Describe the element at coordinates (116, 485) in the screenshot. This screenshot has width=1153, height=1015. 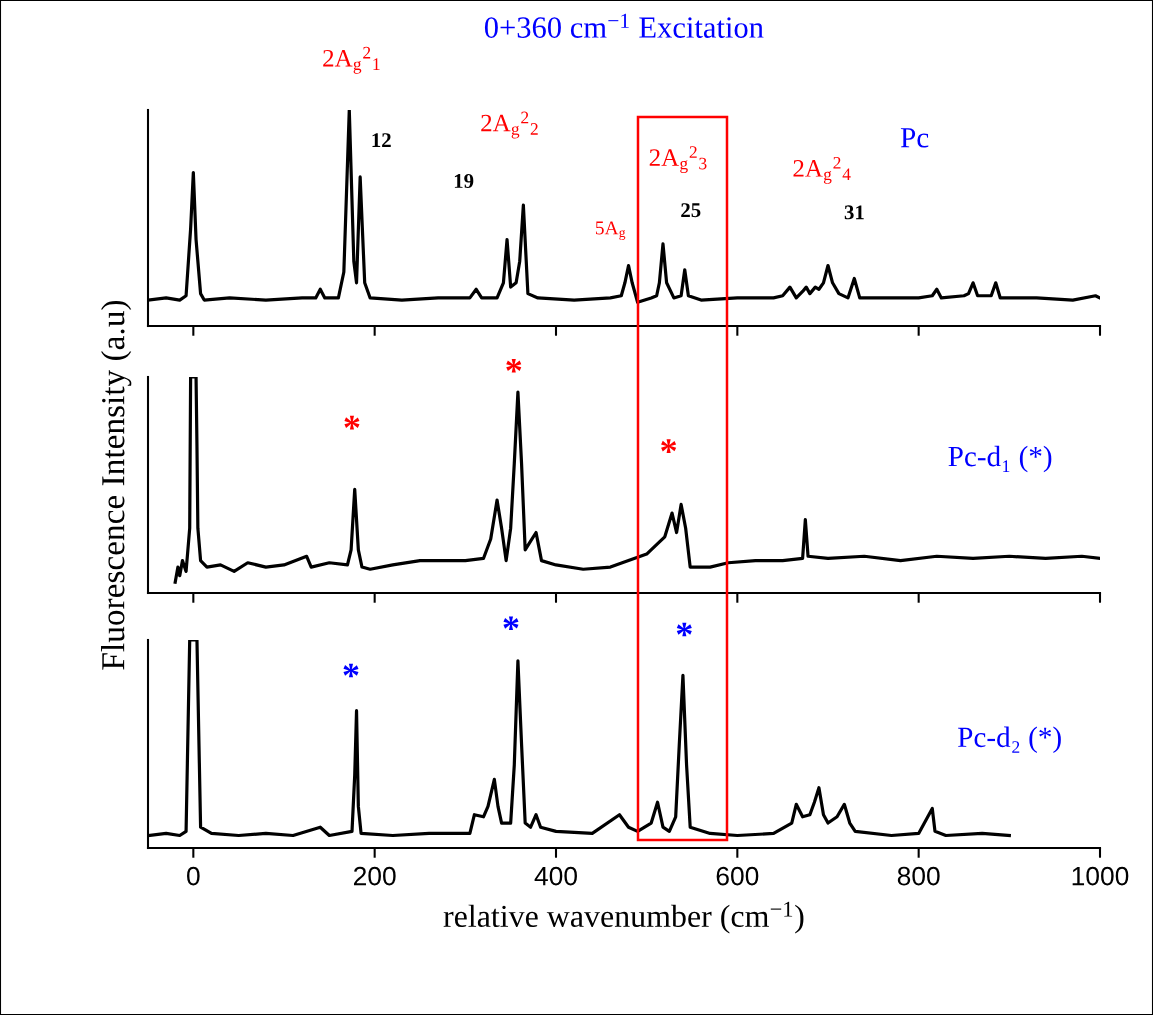
I see `y-axis-title: Fluorescence Intensity (a.u)` at that location.